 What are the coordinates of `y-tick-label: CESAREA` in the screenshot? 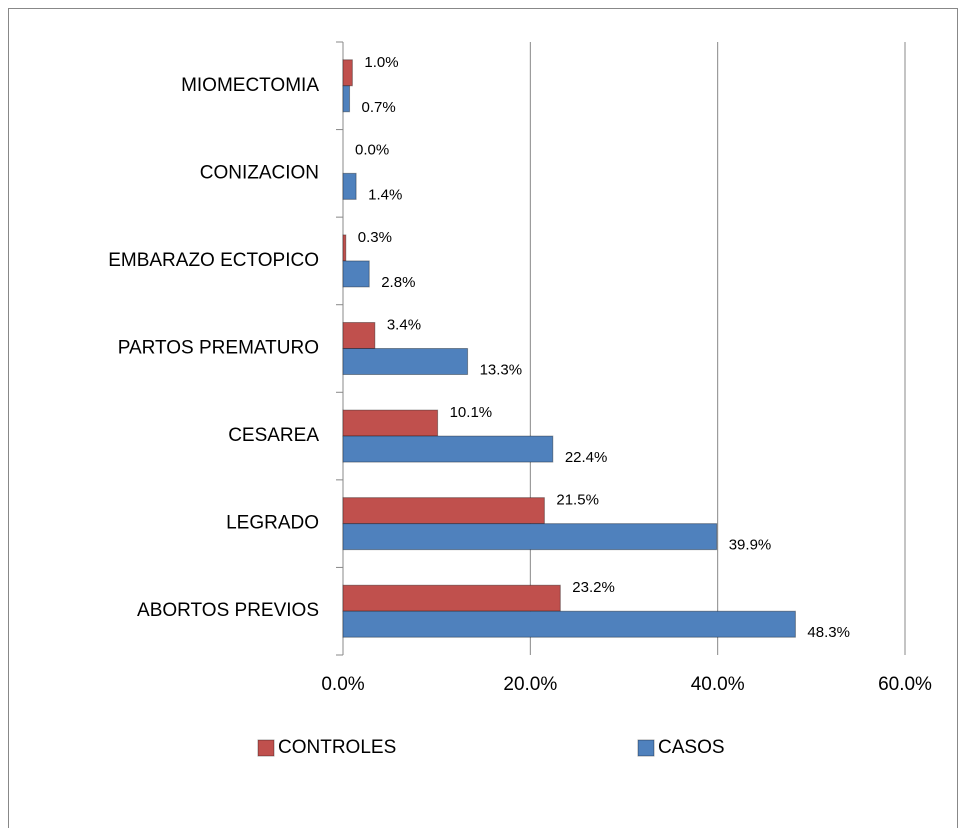 It's located at (273, 435).